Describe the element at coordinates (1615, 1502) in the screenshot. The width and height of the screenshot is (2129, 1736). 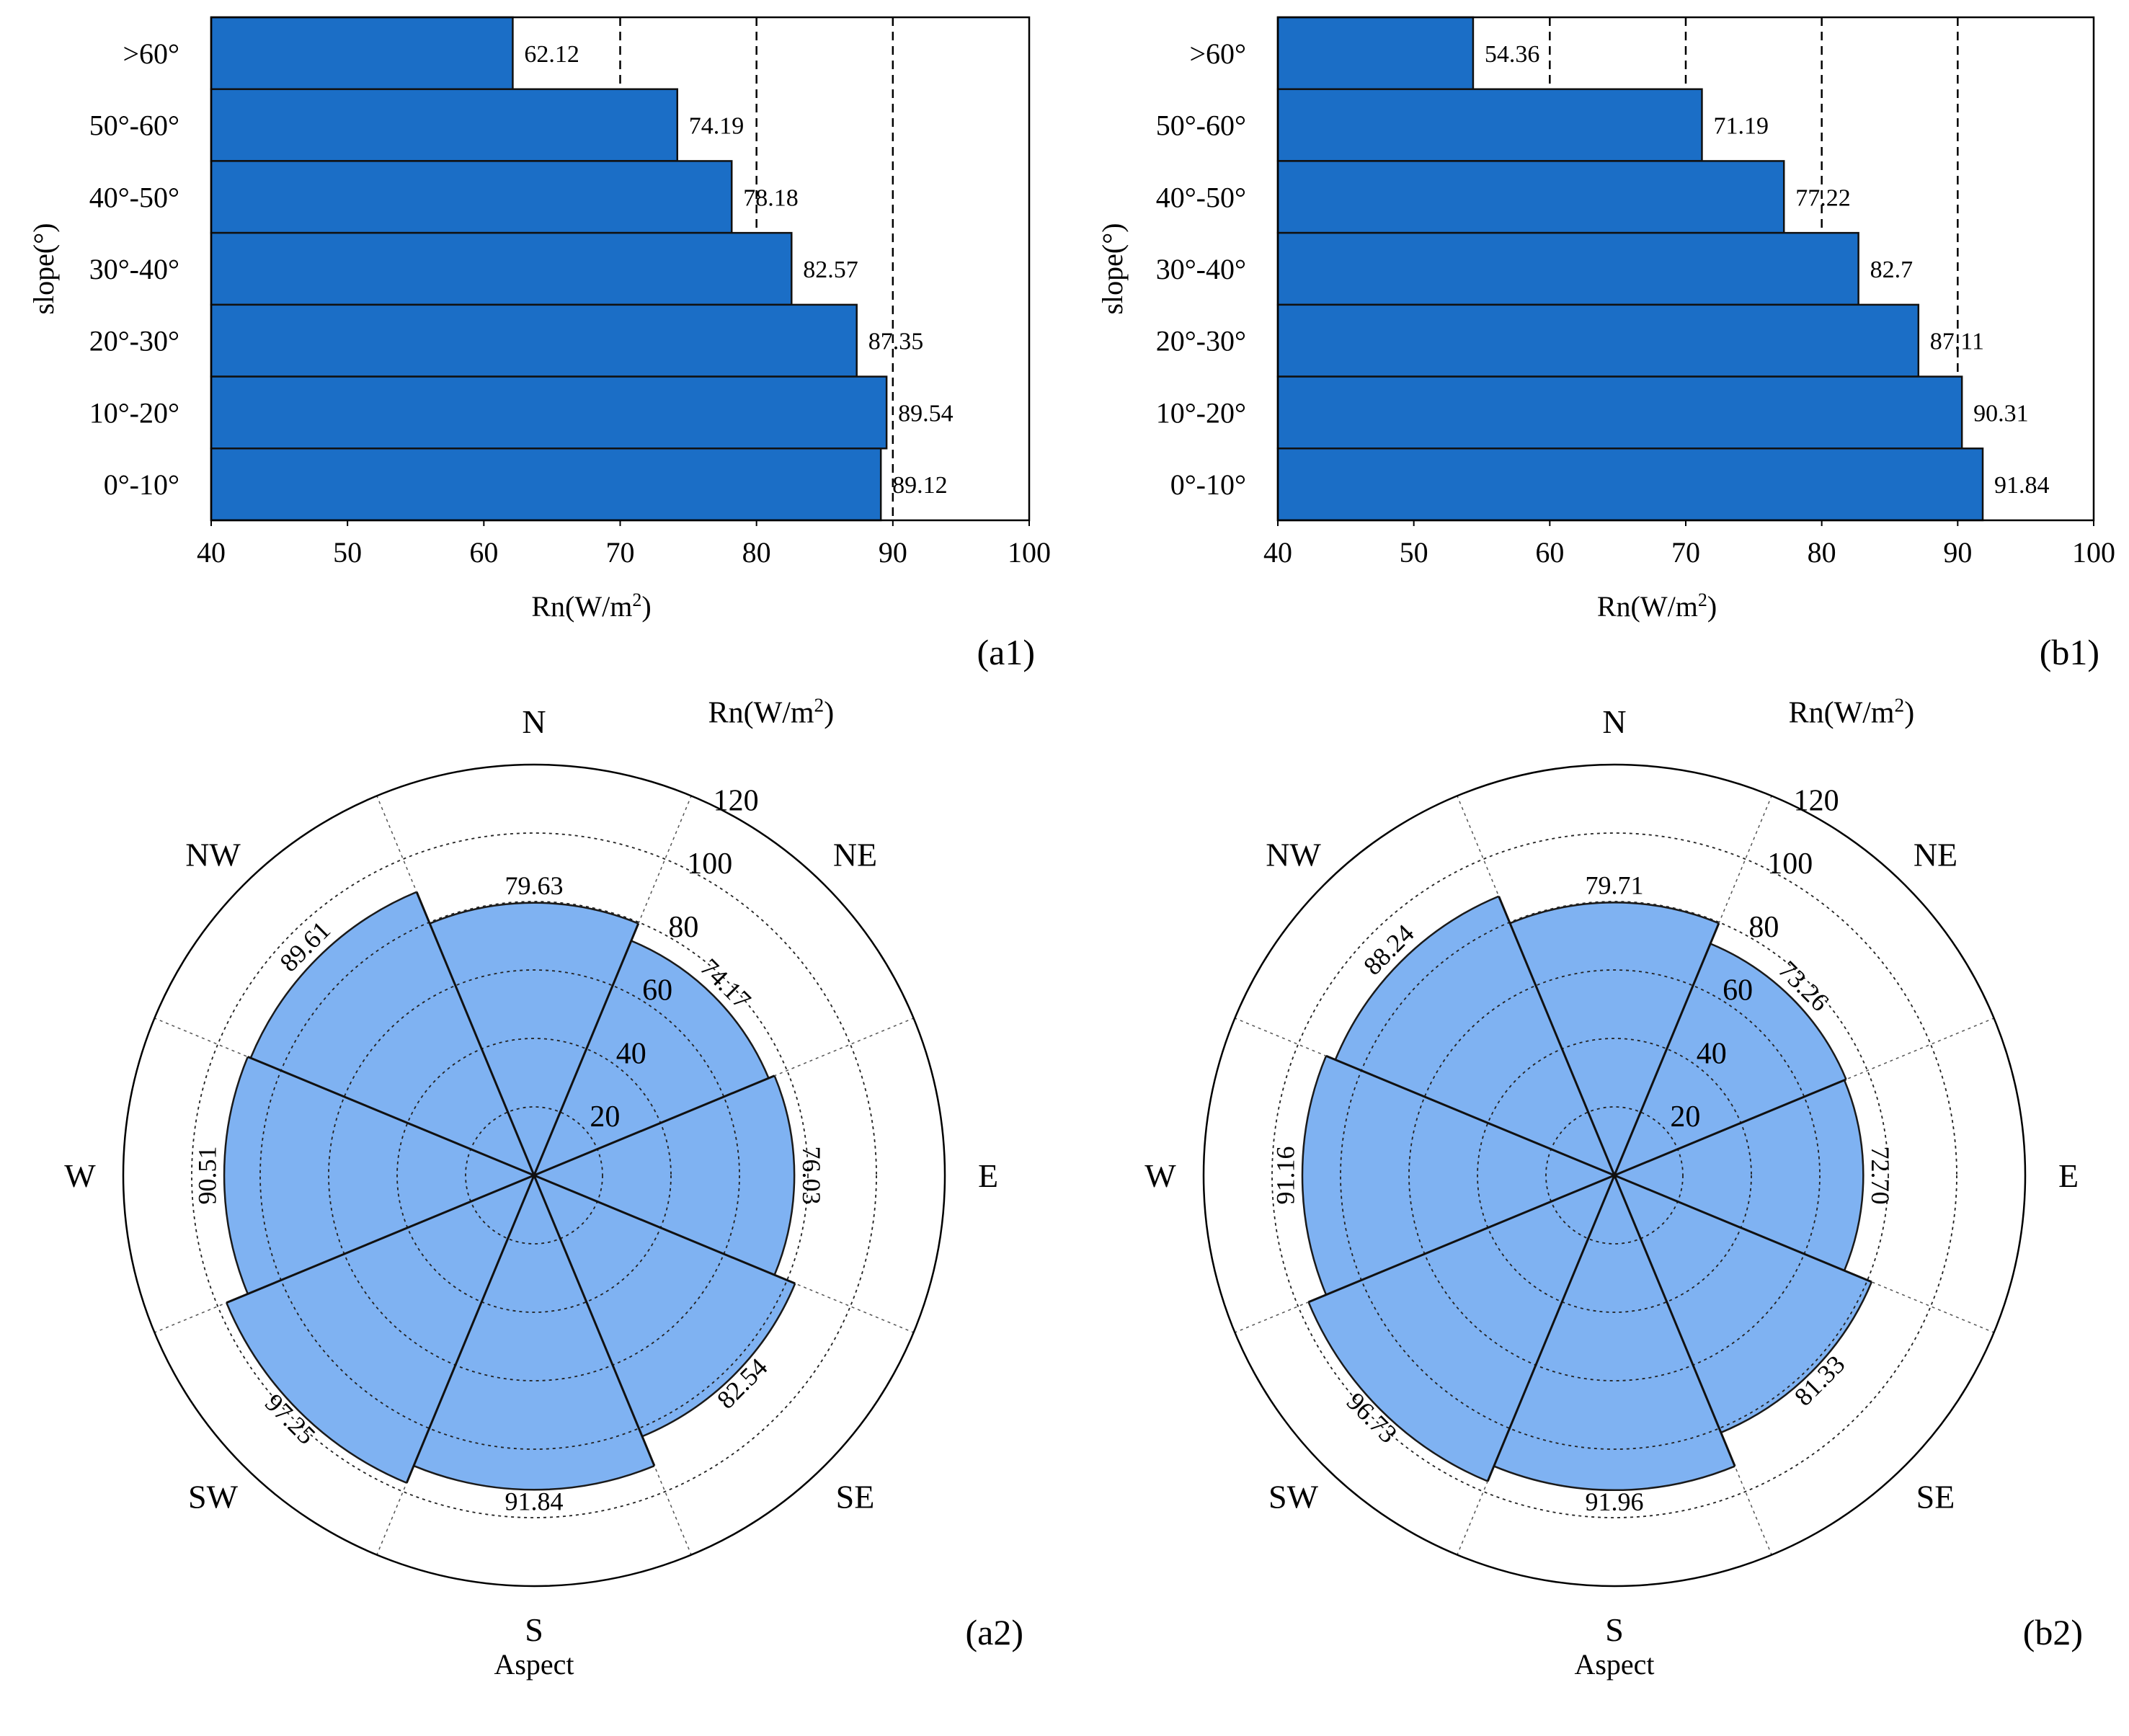
I see `value-label-S: 91.96` at that location.